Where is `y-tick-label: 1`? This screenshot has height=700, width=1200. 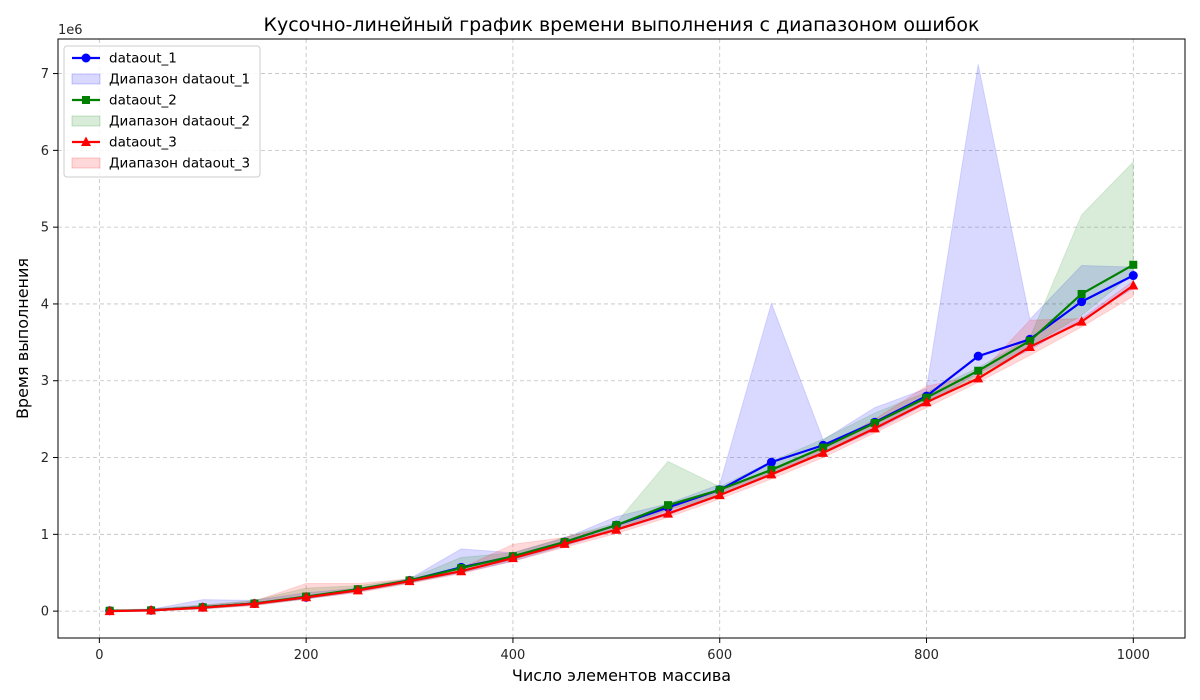
y-tick-label: 1 is located at coordinates (45, 535).